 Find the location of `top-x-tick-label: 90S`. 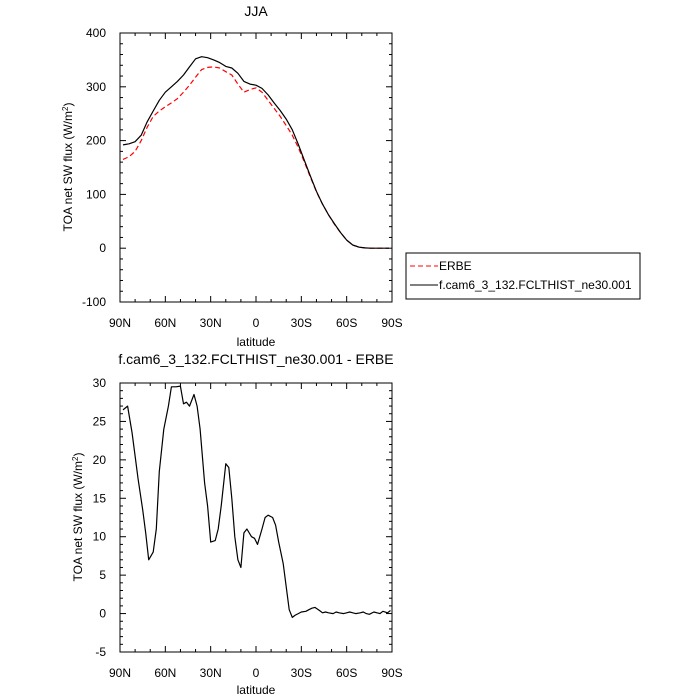

top-x-tick-label: 90S is located at coordinates (391, 323).